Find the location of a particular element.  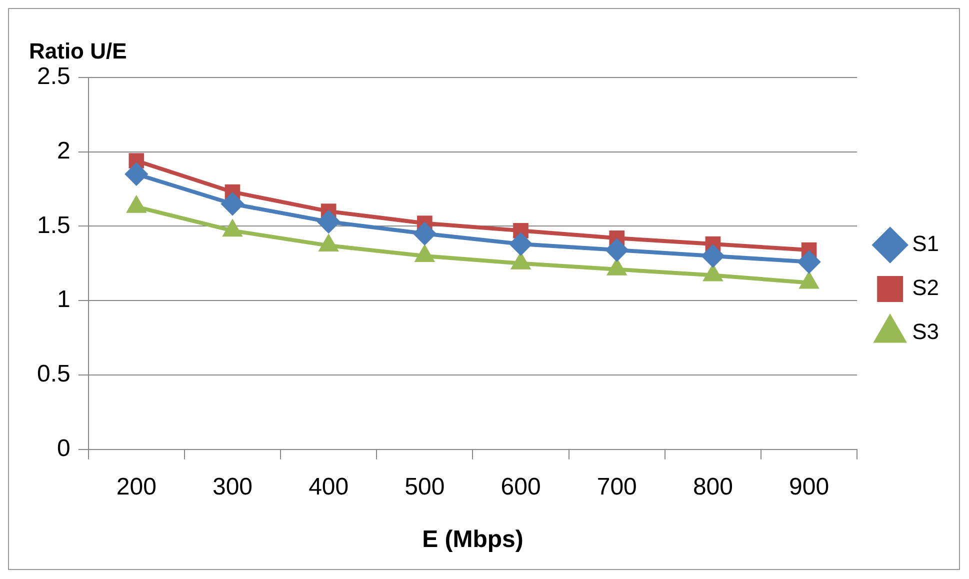

x-tick-label: 400 is located at coordinates (328, 486).